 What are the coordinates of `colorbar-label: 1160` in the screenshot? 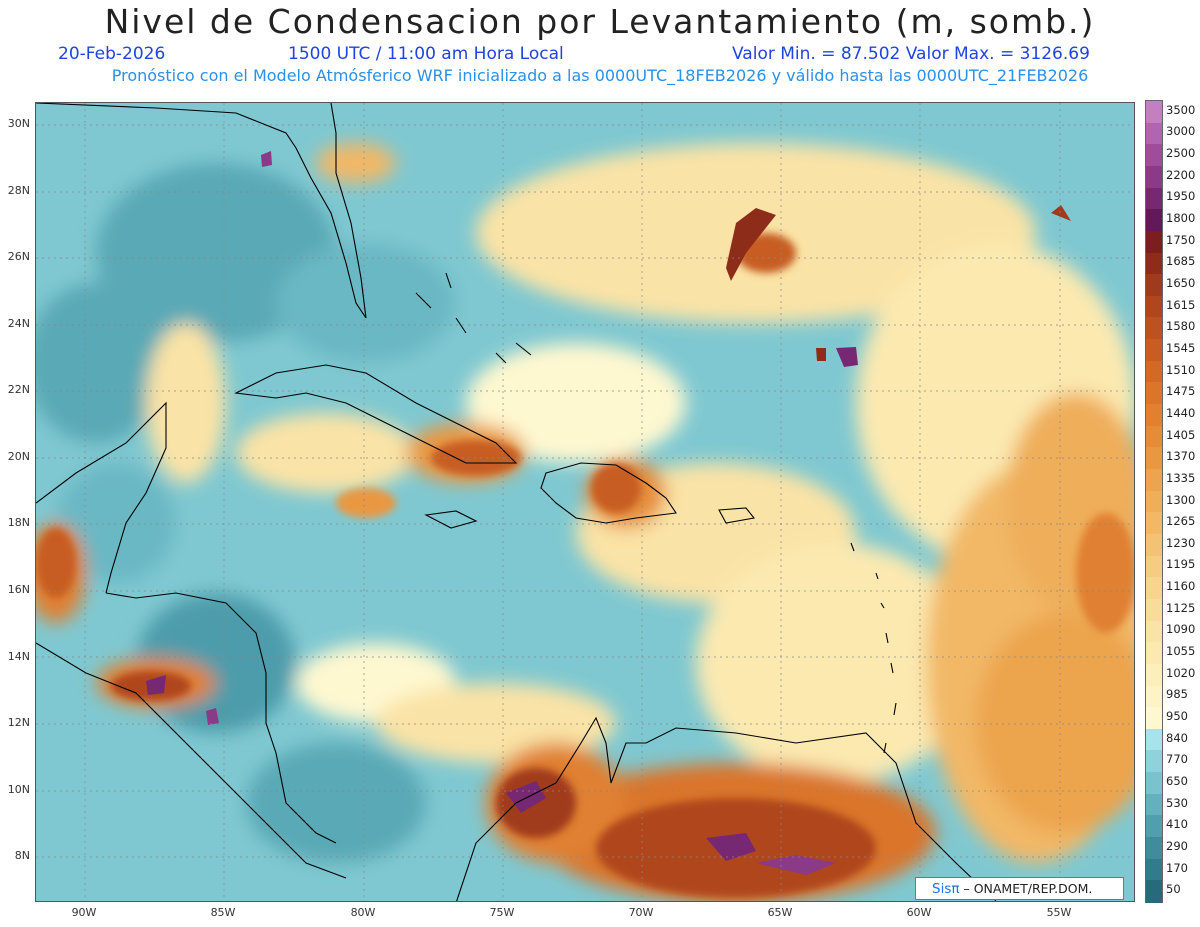 It's located at (1181, 586).